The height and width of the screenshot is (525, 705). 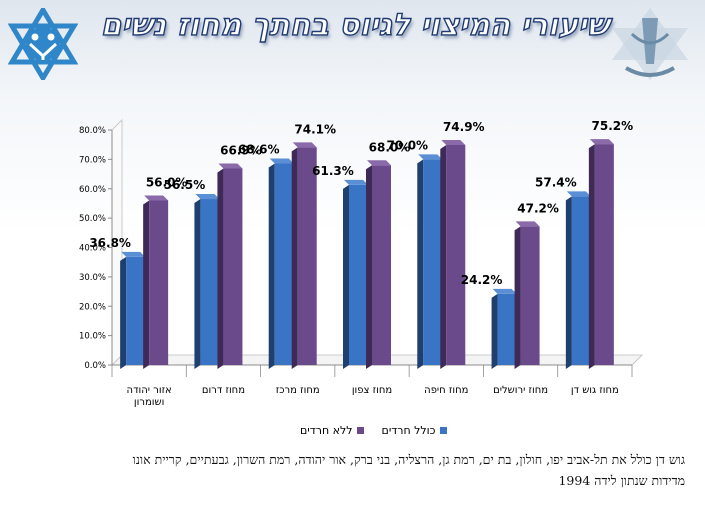 I want to click on data-label-series2: 74.1%, so click(x=315, y=129).